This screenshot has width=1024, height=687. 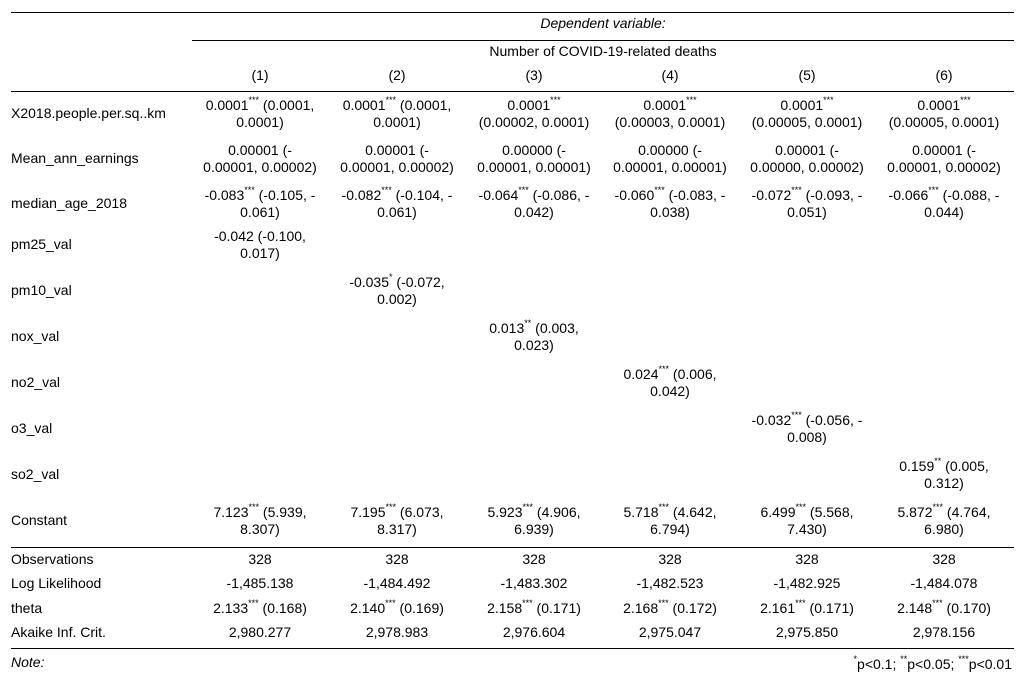 I want to click on cell-value: -0.032, so click(x=771, y=420).